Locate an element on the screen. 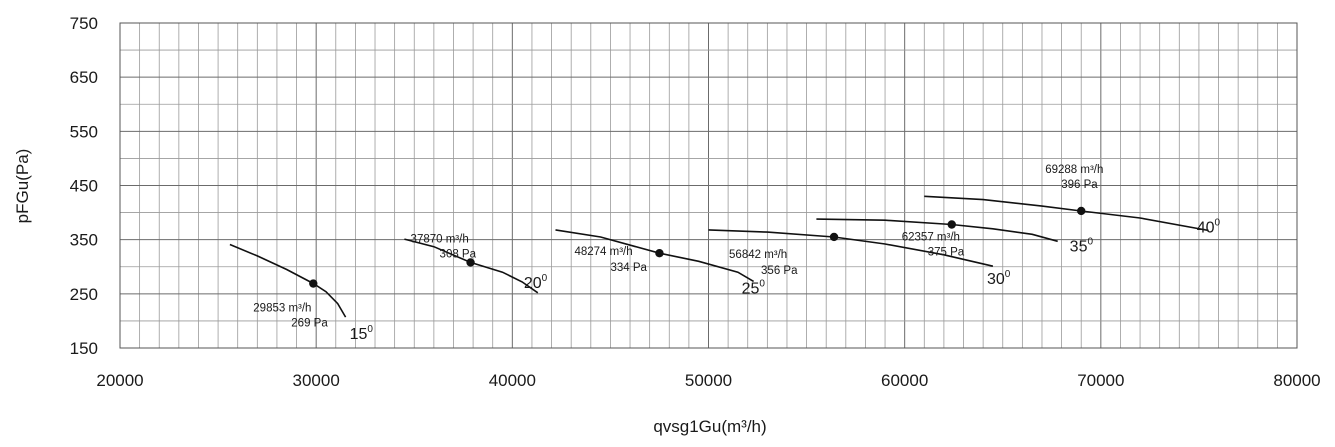  x-tick-label: 20000 is located at coordinates (119, 380).